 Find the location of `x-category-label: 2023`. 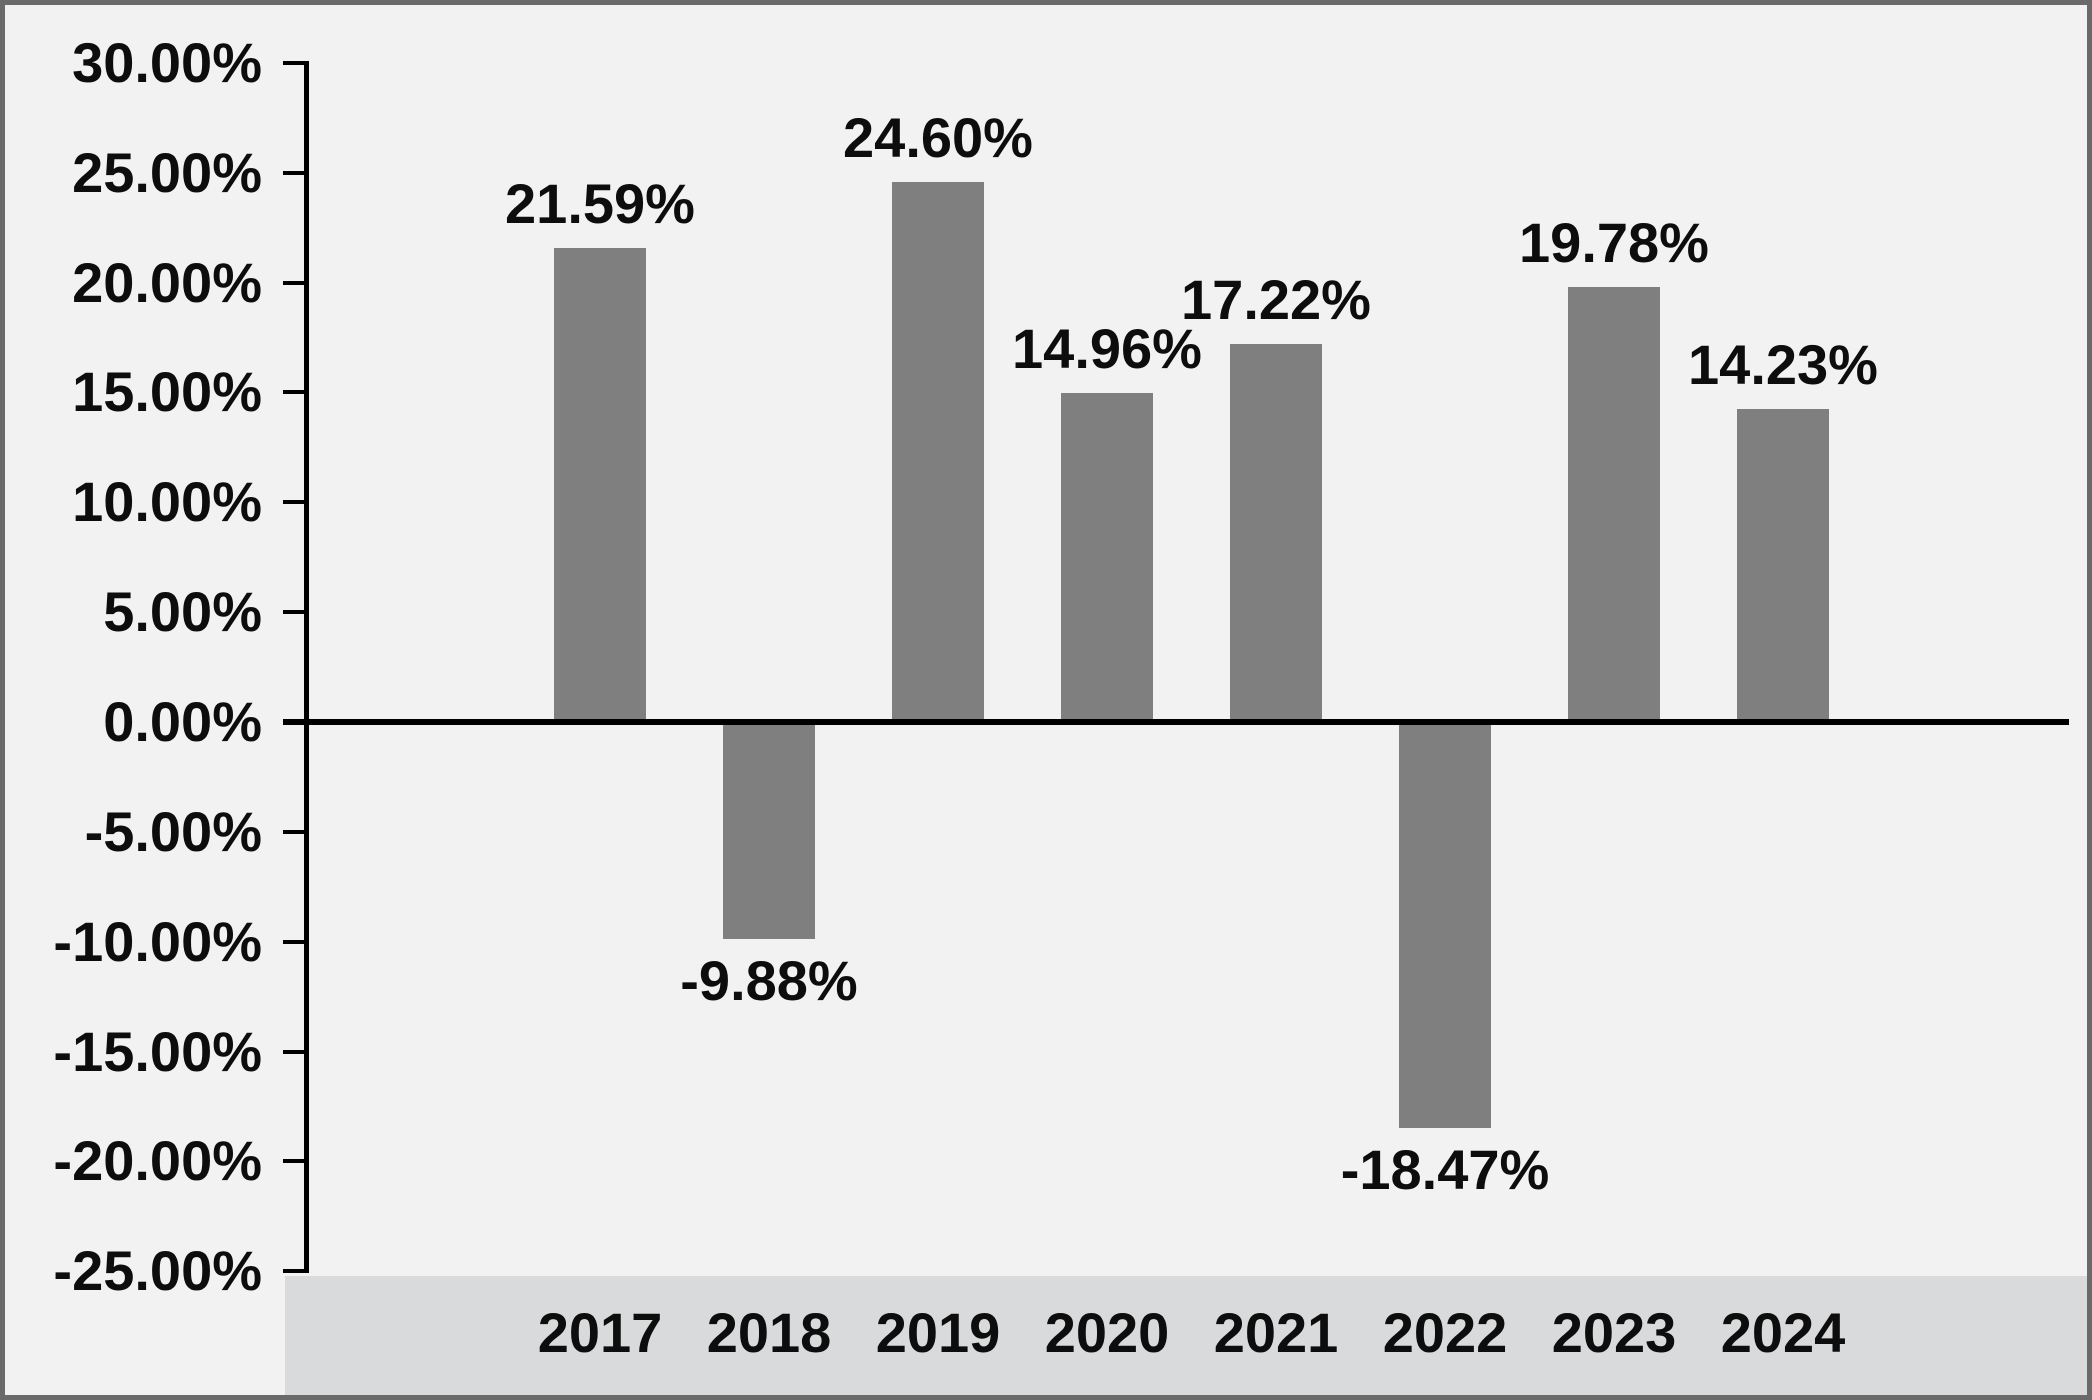

x-category-label: 2023 is located at coordinates (1614, 1332).